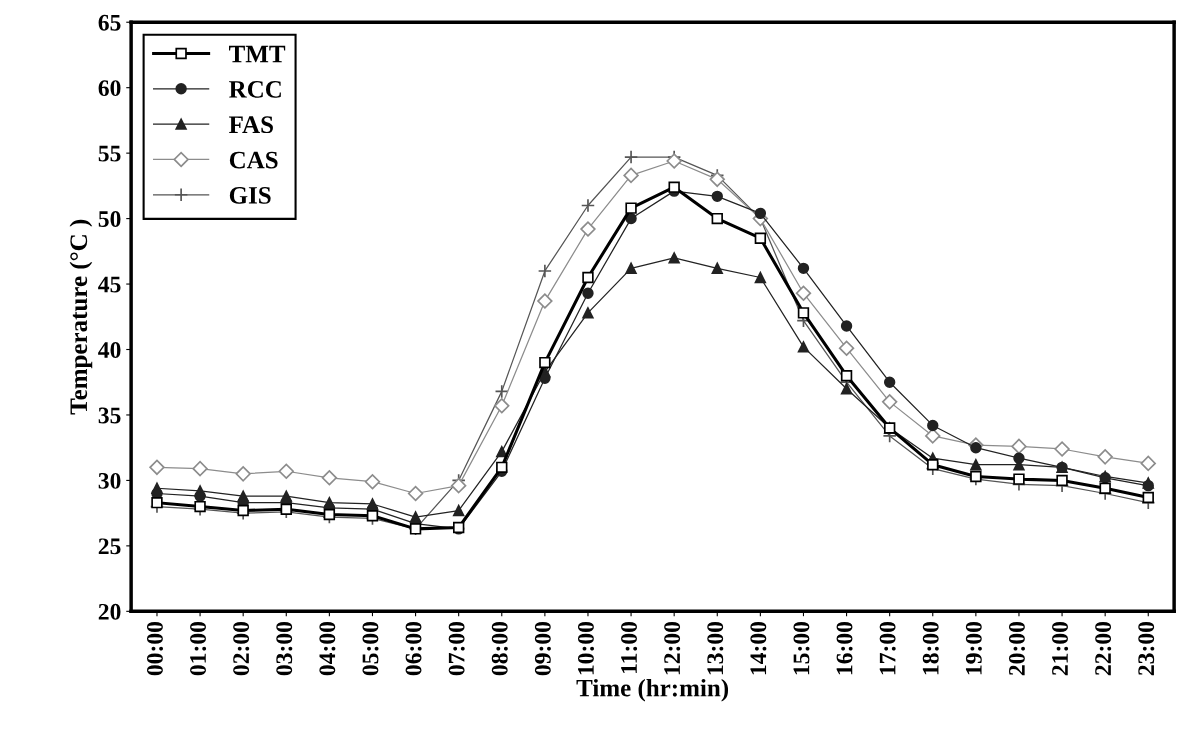 This screenshot has height=741, width=1192. Describe the element at coordinates (585, 648) in the screenshot. I see `x-tick-label: 10:00` at that location.